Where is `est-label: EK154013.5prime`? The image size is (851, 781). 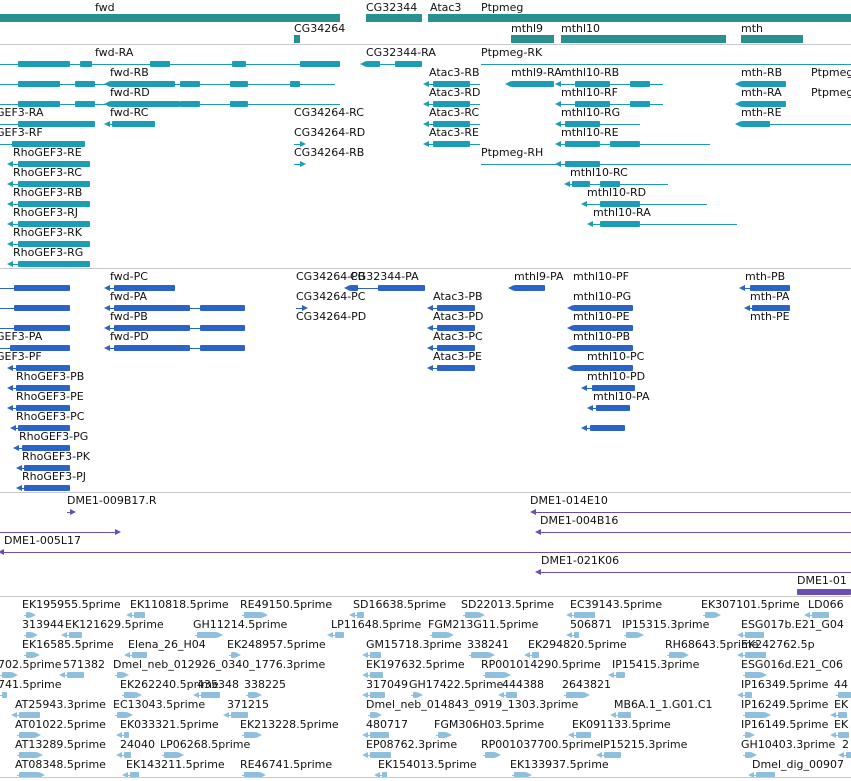
est-label: EK154013.5prime is located at coordinates (427, 764).